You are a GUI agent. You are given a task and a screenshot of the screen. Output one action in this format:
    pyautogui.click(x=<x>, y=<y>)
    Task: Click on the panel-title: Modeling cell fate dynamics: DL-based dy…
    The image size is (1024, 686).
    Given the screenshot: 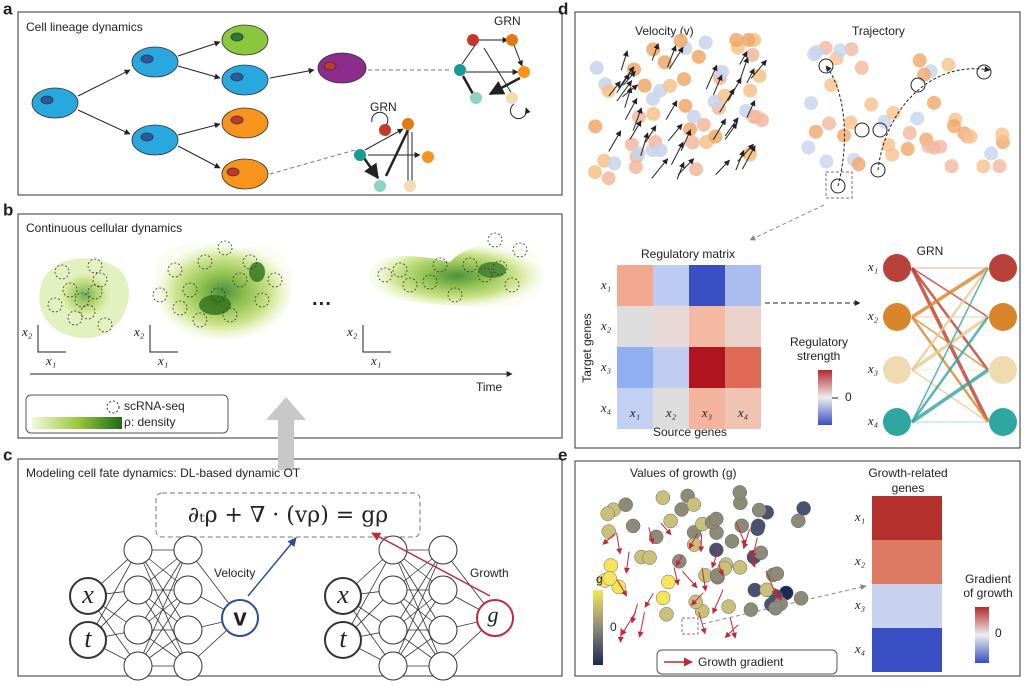 What is the action you would take?
    pyautogui.click(x=163, y=473)
    